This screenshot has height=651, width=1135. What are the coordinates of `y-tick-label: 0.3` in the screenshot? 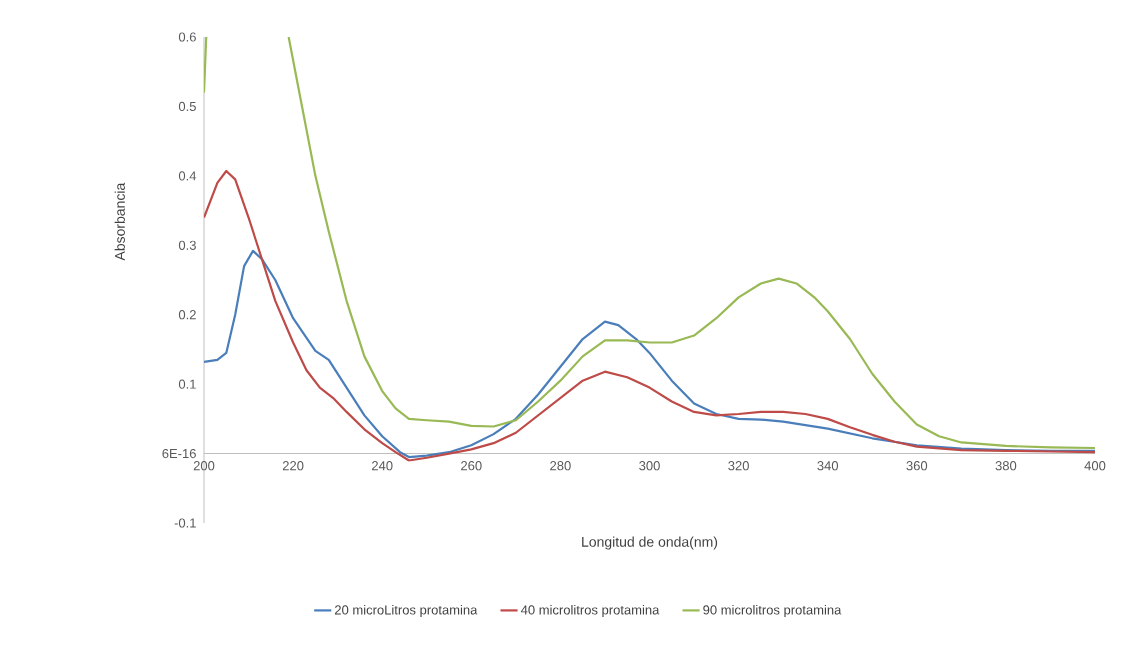 It's located at (187, 245).